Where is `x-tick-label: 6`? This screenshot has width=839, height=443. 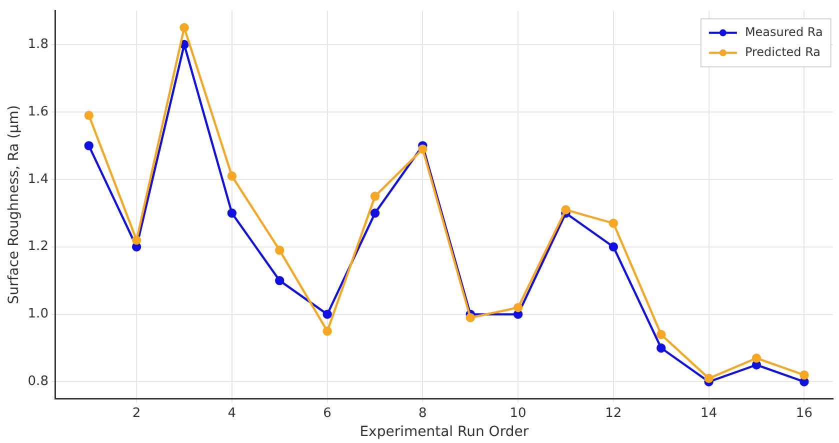 x-tick-label: 6 is located at coordinates (327, 413).